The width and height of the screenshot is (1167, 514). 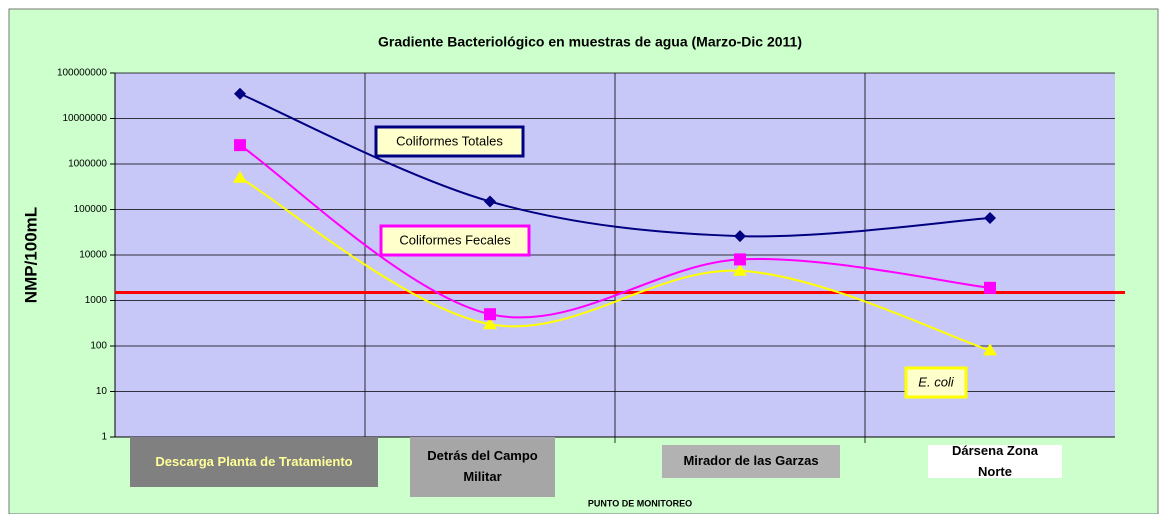 What do you see at coordinates (751, 461) in the screenshot?
I see `x-tick-label: Mirador de las Garzas` at bounding box center [751, 461].